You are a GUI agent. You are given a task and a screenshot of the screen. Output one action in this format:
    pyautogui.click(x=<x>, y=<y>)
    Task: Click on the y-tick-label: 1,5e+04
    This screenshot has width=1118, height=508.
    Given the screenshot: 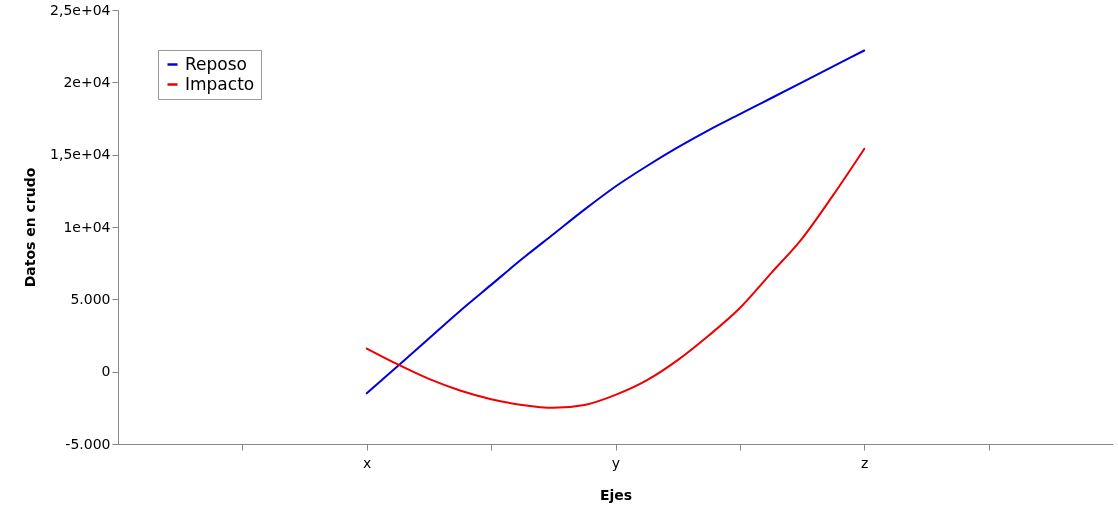 What is the action you would take?
    pyautogui.click(x=80, y=154)
    